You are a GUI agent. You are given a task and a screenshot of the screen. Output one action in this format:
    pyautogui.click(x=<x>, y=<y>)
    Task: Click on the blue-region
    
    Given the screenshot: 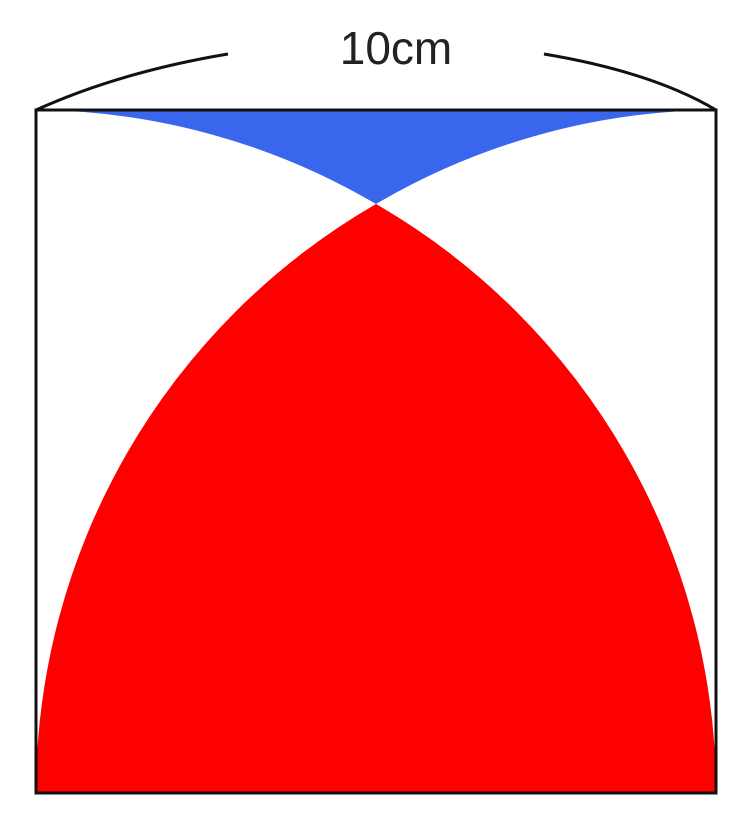 What is the action you would take?
    pyautogui.click(x=376, y=157)
    